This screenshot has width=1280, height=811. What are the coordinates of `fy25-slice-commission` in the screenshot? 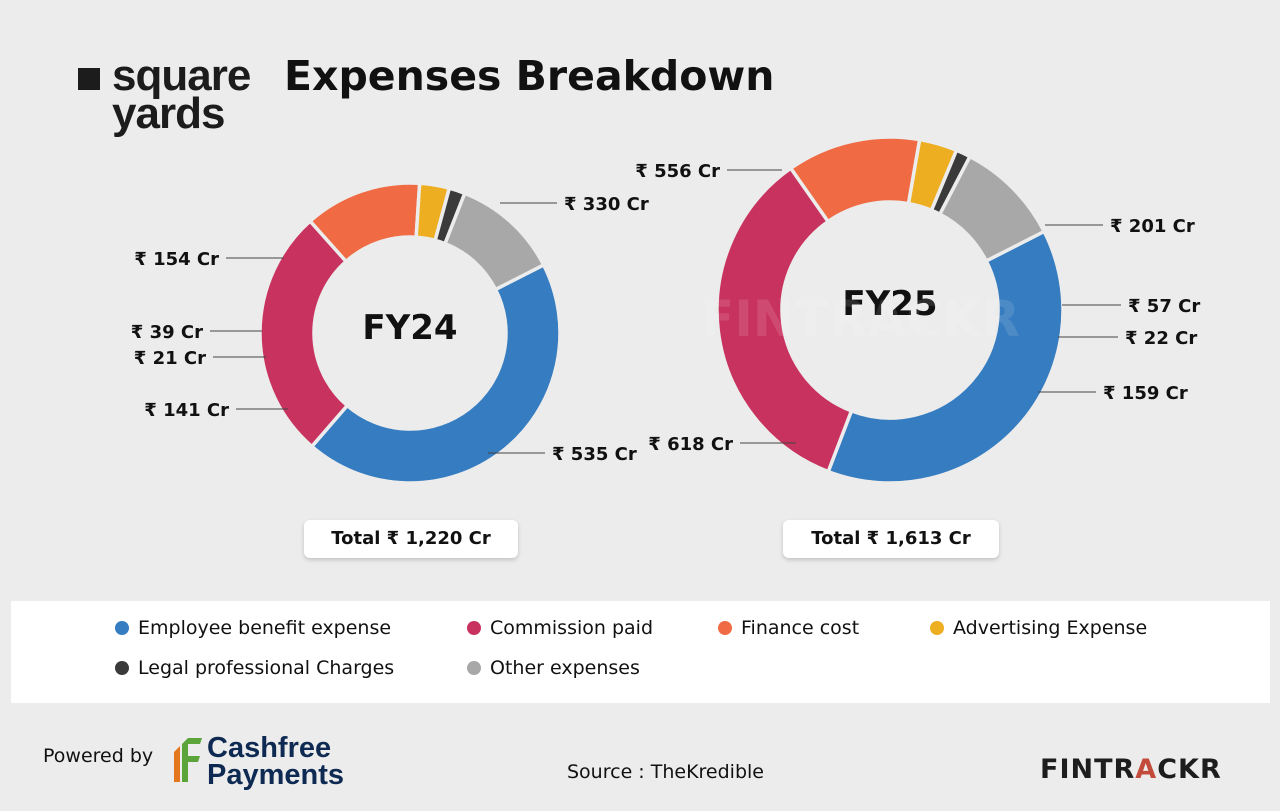 It's located at (784, 320).